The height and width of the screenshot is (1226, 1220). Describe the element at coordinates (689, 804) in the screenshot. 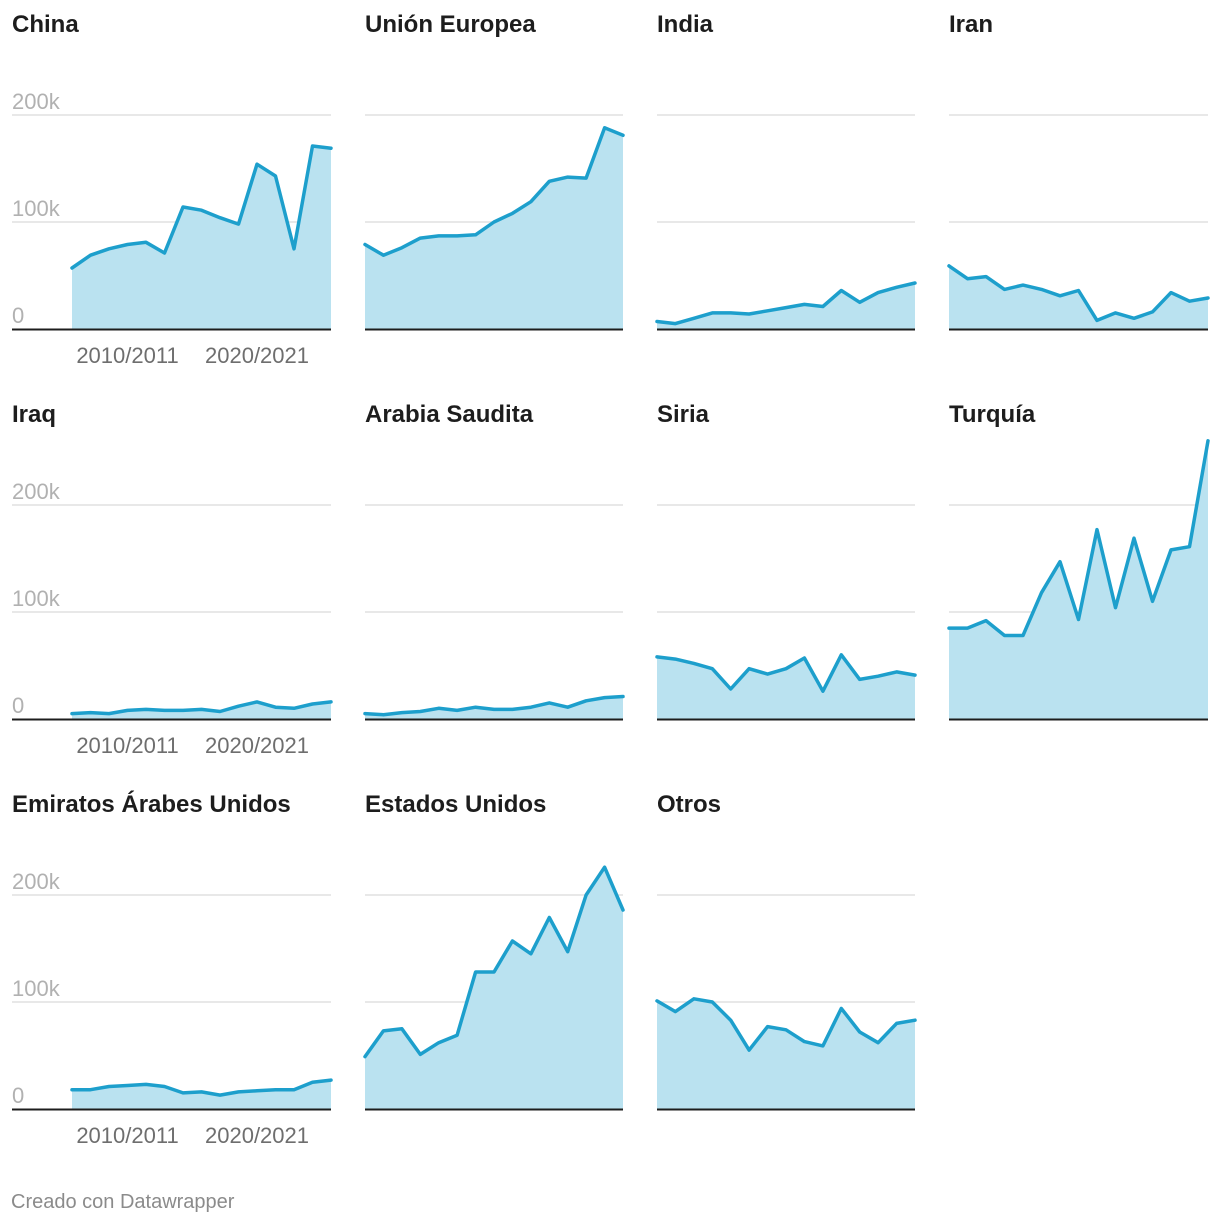

I see `panel-title: Otros` at that location.